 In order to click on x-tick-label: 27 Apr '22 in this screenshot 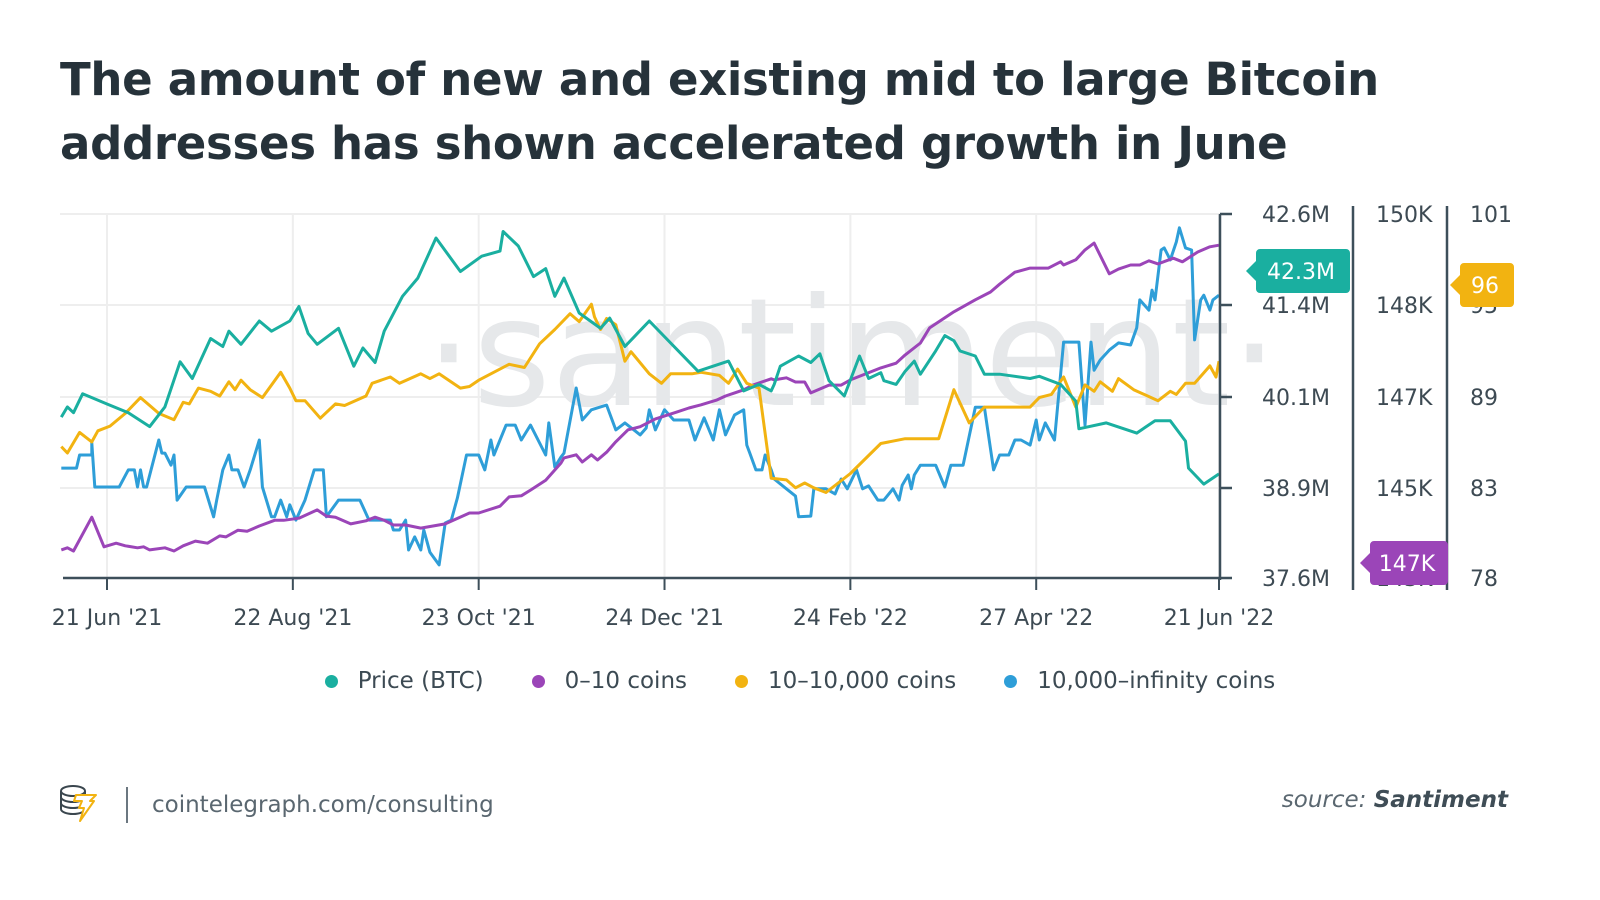, I will do `click(1036, 618)`.